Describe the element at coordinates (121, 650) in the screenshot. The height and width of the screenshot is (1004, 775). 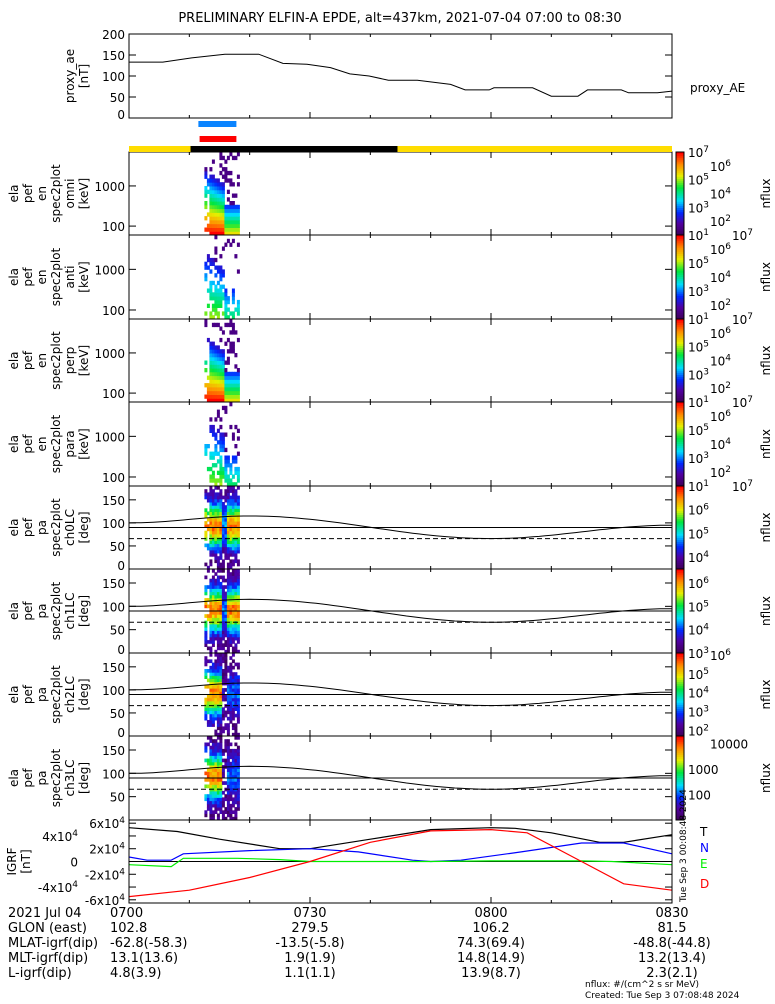
I see `y-tick-label: 0` at that location.